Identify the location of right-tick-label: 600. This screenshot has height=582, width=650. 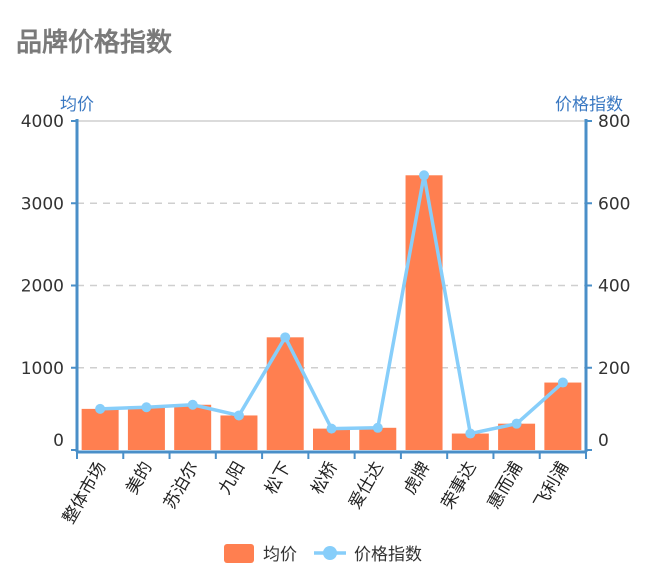
(614, 204).